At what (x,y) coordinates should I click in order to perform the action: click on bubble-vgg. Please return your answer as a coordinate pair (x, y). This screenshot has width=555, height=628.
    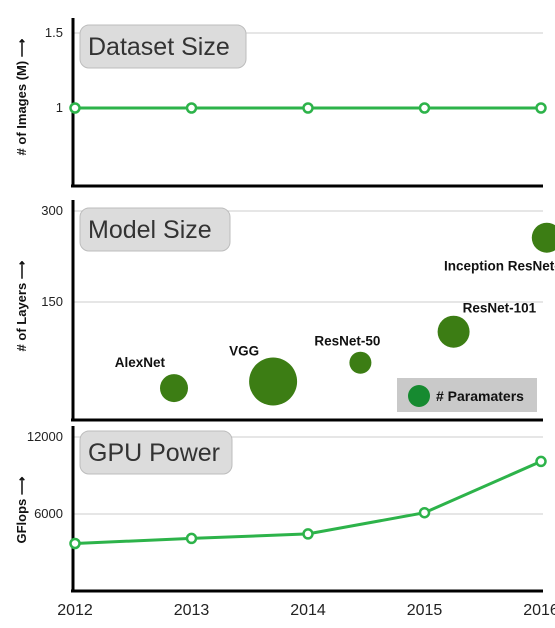
    Looking at the image, I should click on (273, 381).